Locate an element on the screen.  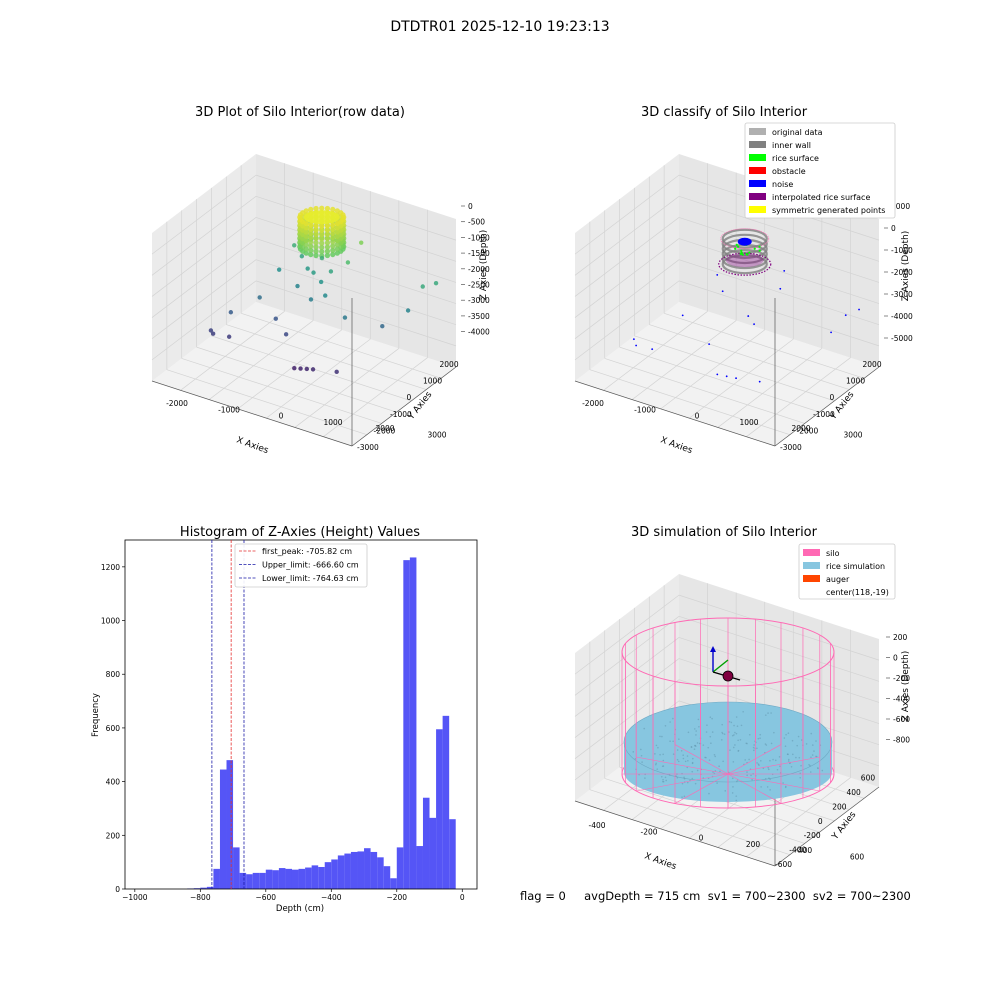
classify-z-tick-label: -5000 is located at coordinates (902, 338).